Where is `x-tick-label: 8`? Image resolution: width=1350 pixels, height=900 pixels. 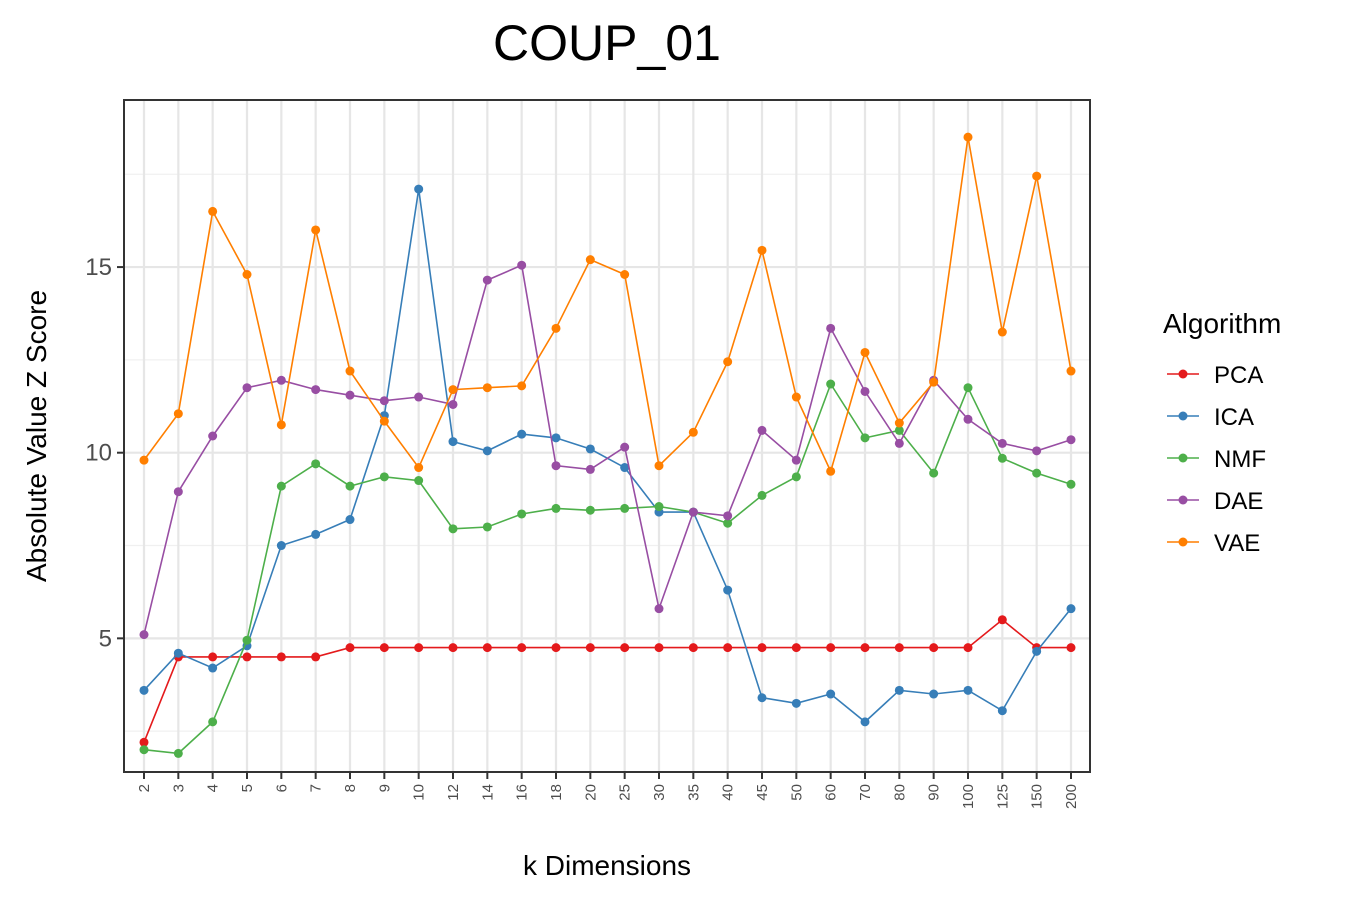 x-tick-label: 8 is located at coordinates (350, 788).